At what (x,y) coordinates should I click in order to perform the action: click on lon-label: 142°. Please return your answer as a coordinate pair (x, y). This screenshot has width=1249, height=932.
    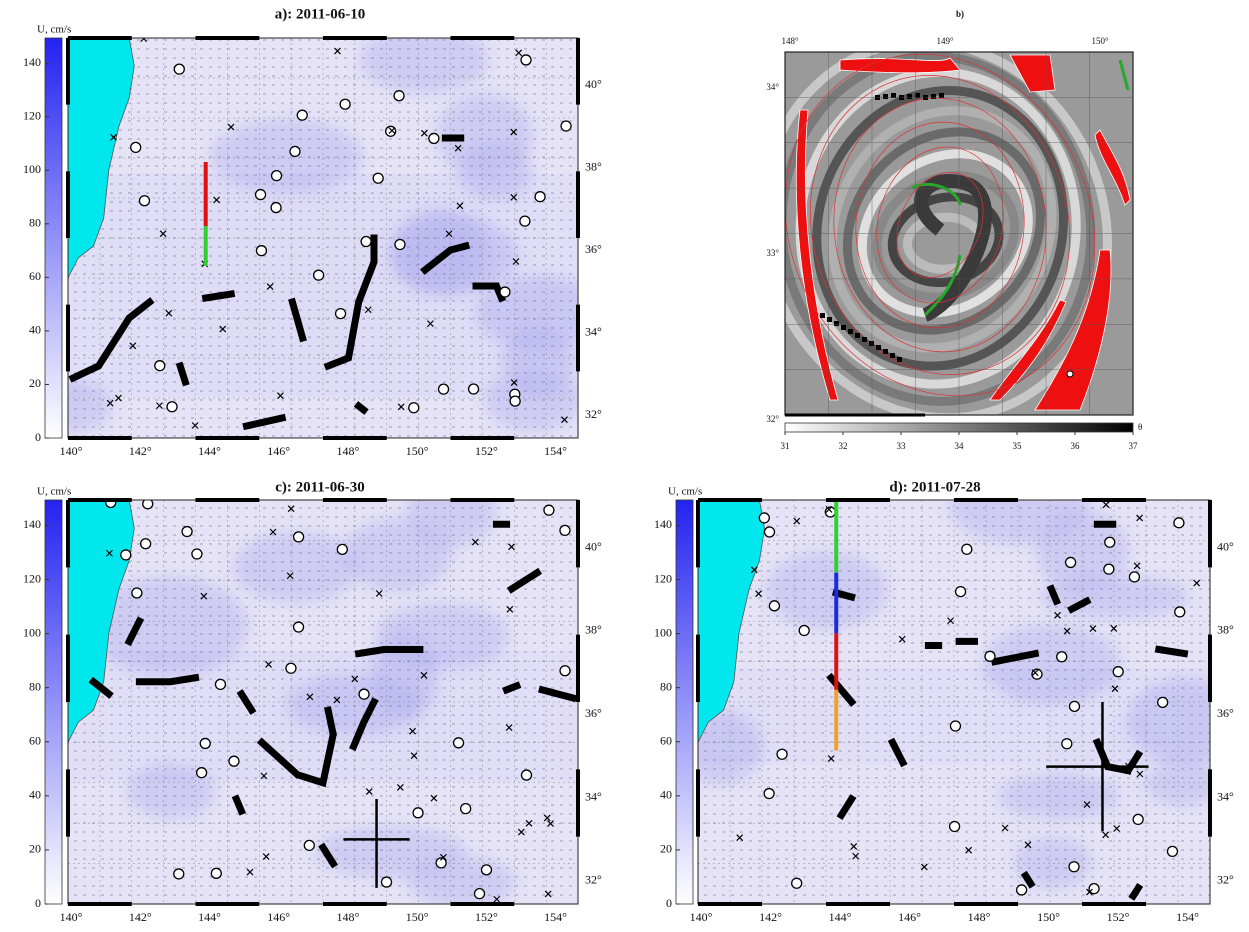
    Looking at the image, I should click on (140, 451).